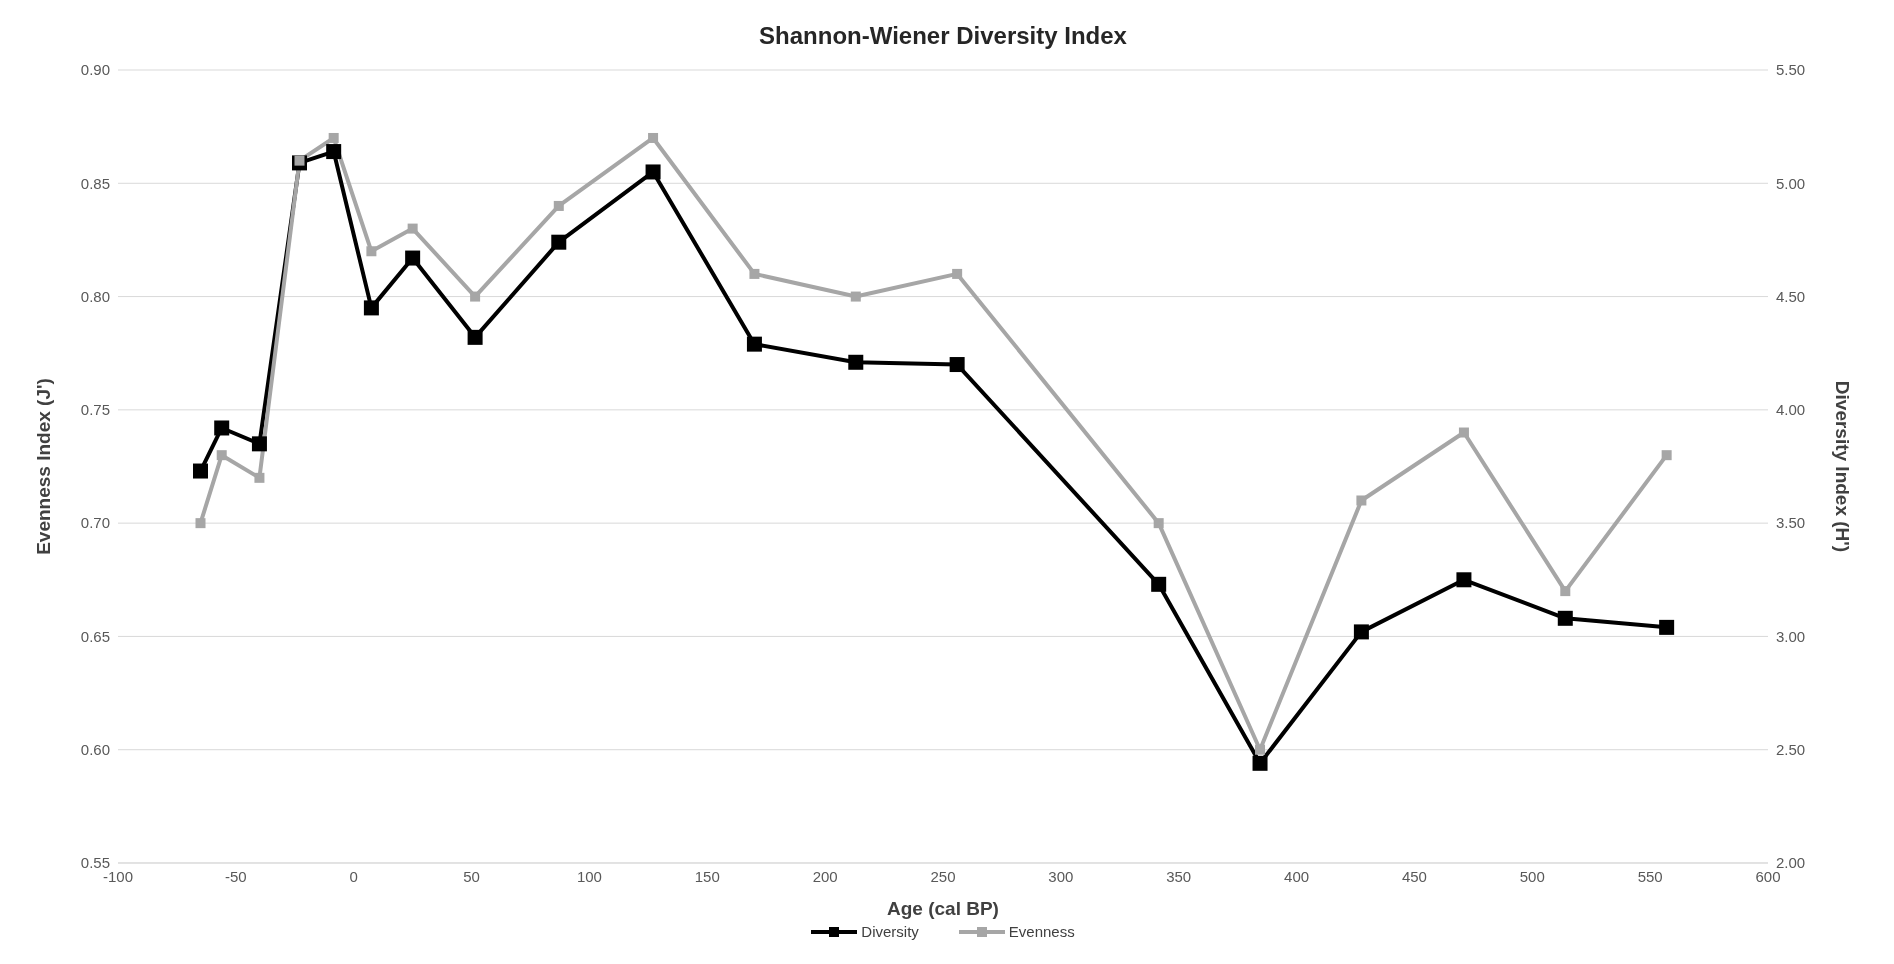  Describe the element at coordinates (1532, 876) in the screenshot. I see `x-tick-label: 500` at that location.